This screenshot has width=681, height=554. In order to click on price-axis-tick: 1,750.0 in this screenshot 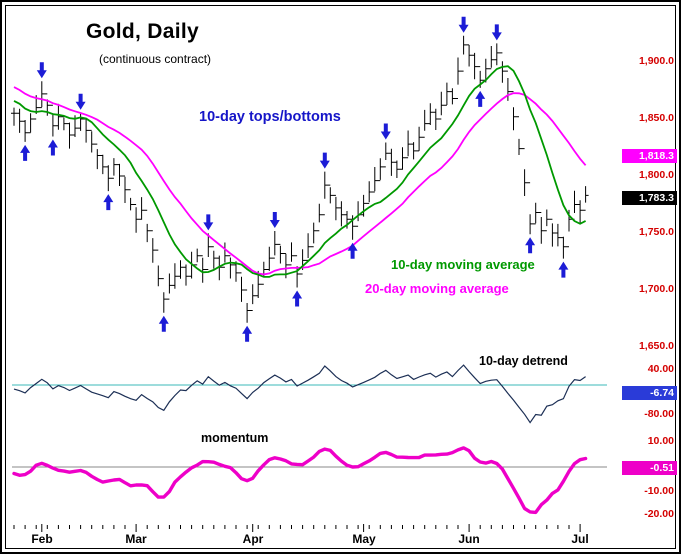, I will do `click(656, 232)`.